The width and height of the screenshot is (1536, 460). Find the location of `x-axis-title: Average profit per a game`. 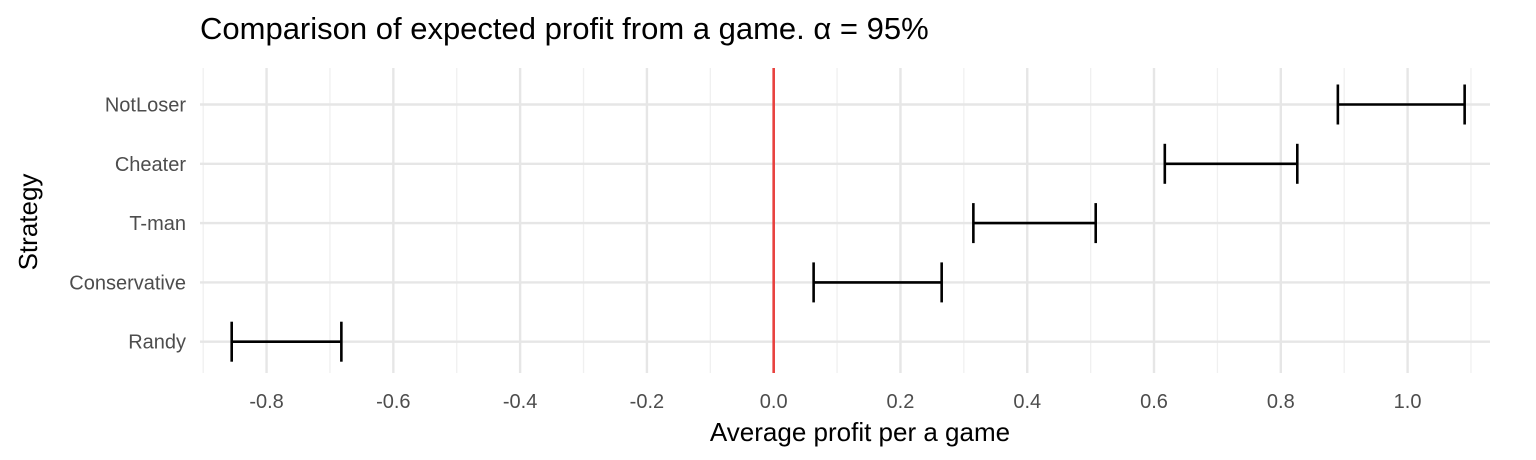

x-axis-title: Average profit per a game is located at coordinates (860, 432).